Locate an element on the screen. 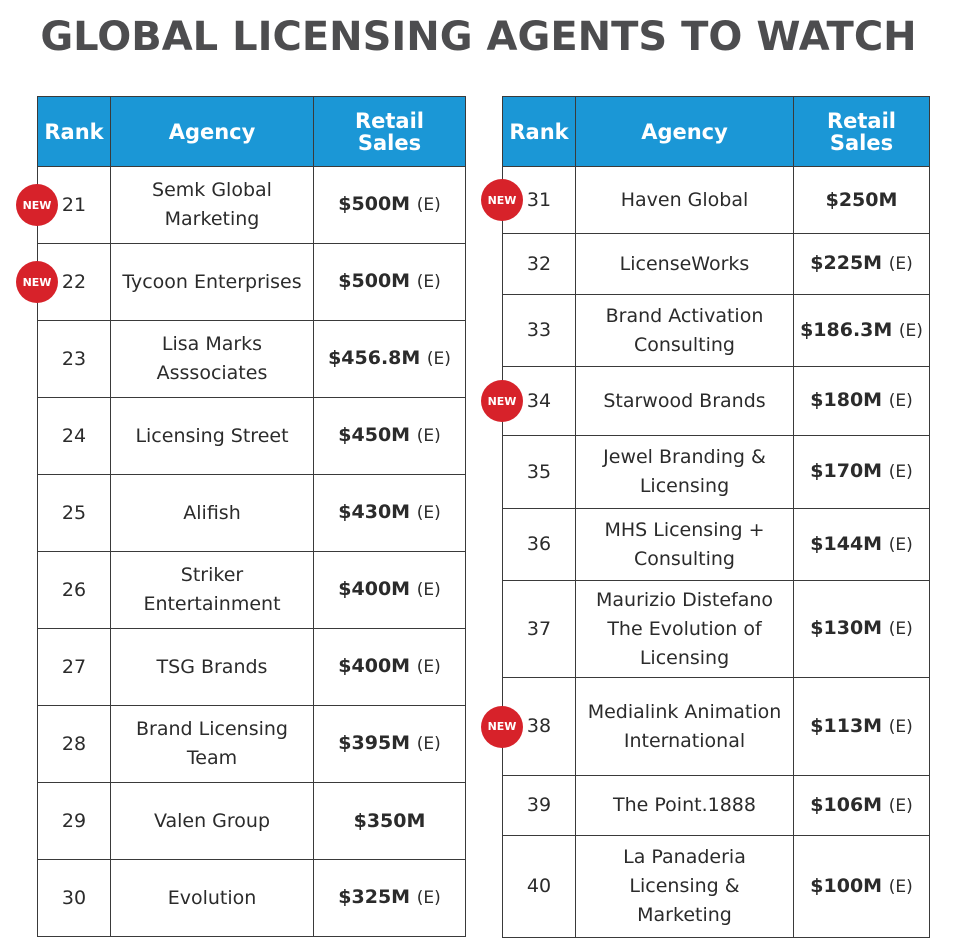 This screenshot has height=946, width=957. rank-number: 26 is located at coordinates (74, 589).